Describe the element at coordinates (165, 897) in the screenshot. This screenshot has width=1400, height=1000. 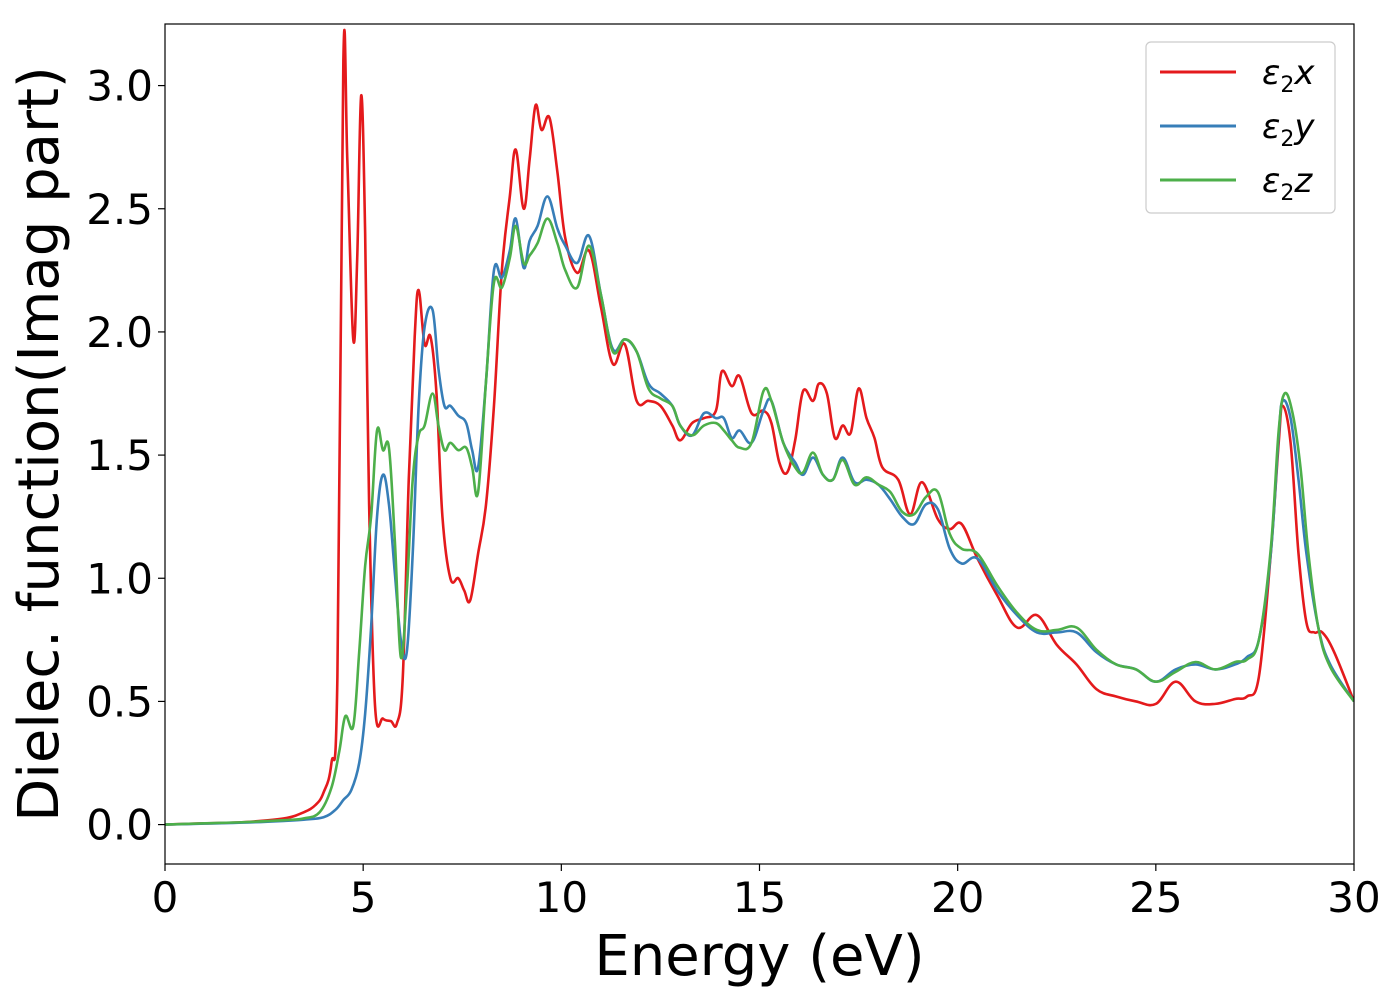
I see `x-tick-label: 0` at that location.